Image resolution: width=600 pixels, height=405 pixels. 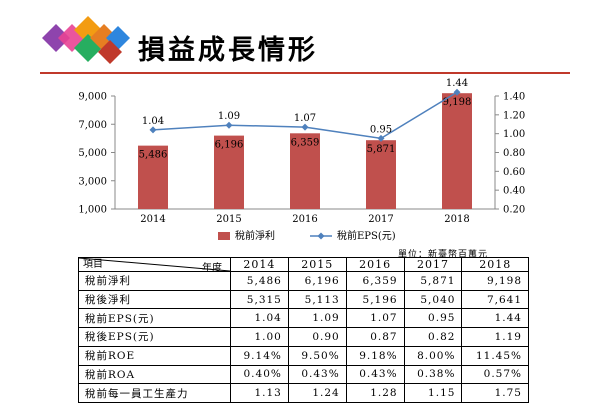 I want to click on eps-data-label: 0.95, so click(x=381, y=129).